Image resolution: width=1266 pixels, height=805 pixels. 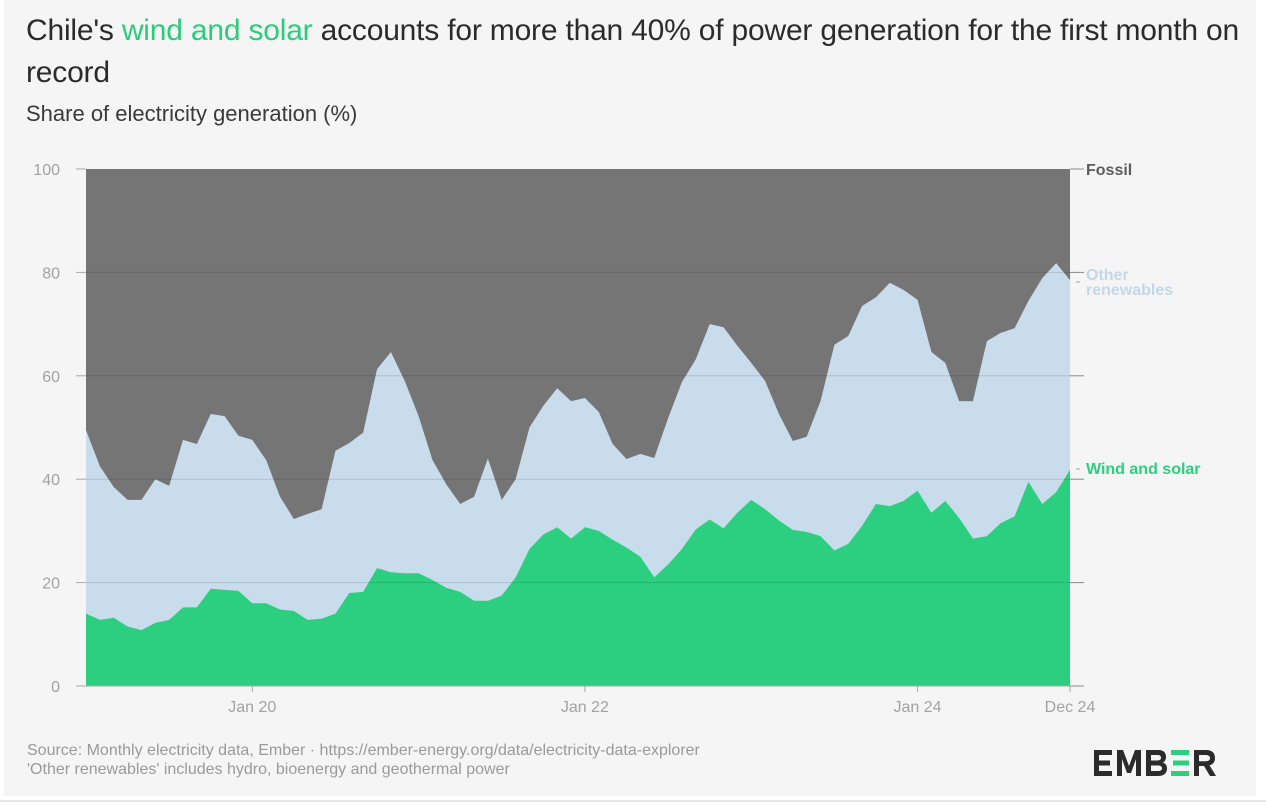 I want to click on y-tick-label: 80, so click(x=51, y=273).